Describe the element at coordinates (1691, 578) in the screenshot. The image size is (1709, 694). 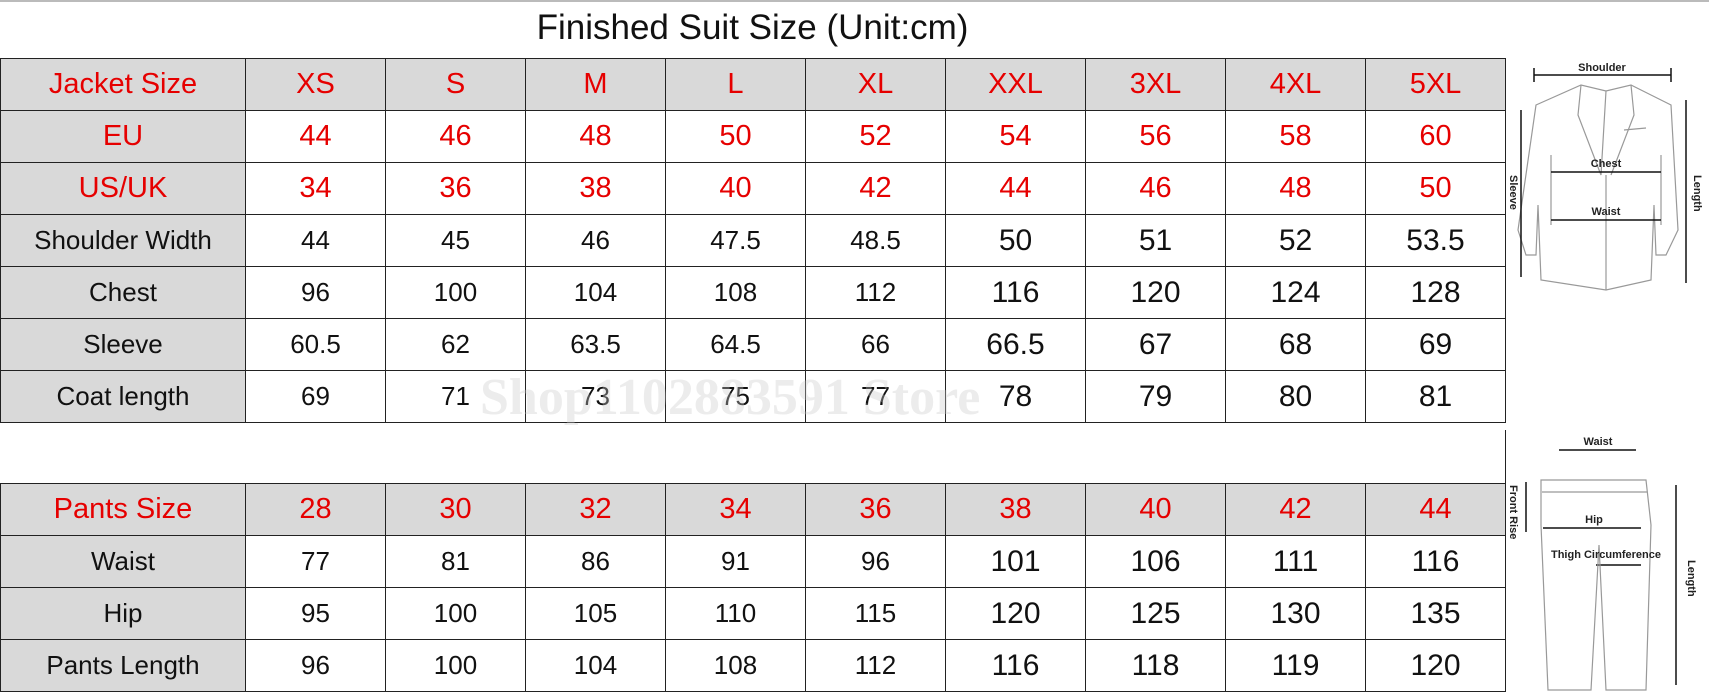
I see `pants-length-label: Length` at that location.